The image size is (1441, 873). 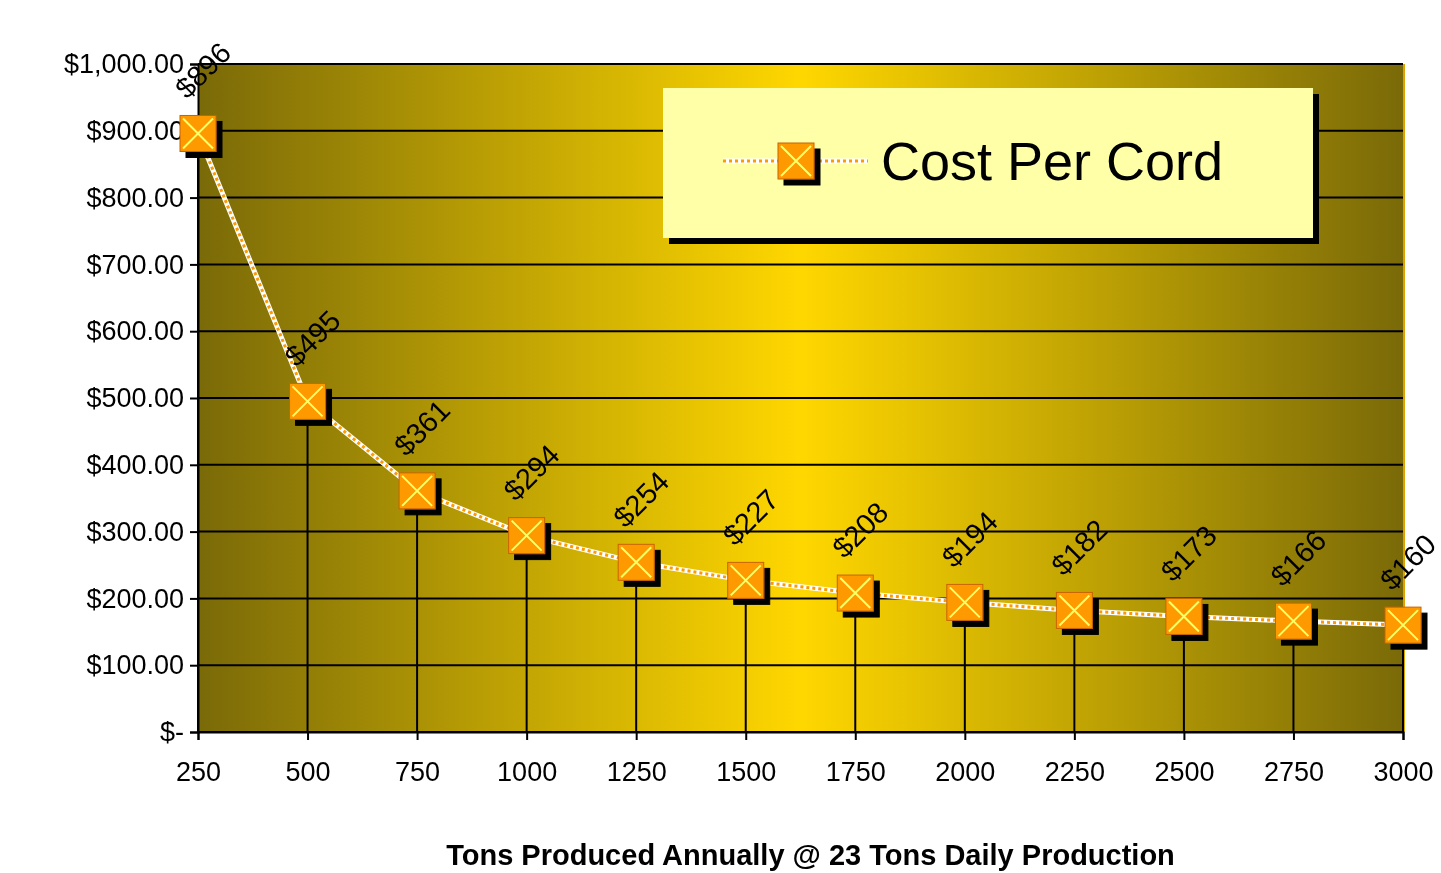 I want to click on y-tick-label: $400.00, so click(x=135, y=464).